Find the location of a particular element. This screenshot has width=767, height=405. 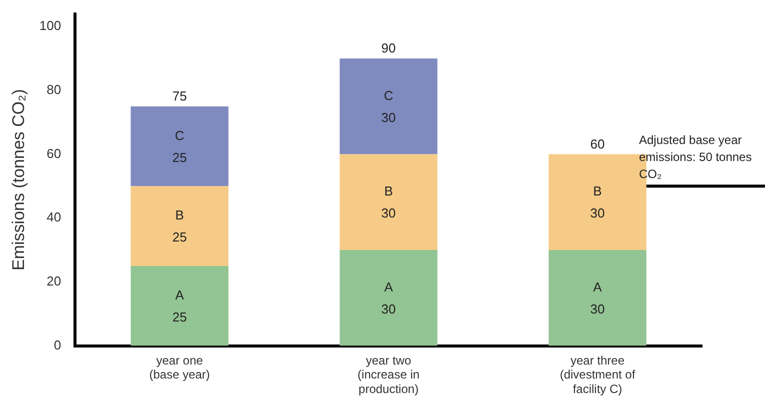

total-label: 90 is located at coordinates (388, 48).